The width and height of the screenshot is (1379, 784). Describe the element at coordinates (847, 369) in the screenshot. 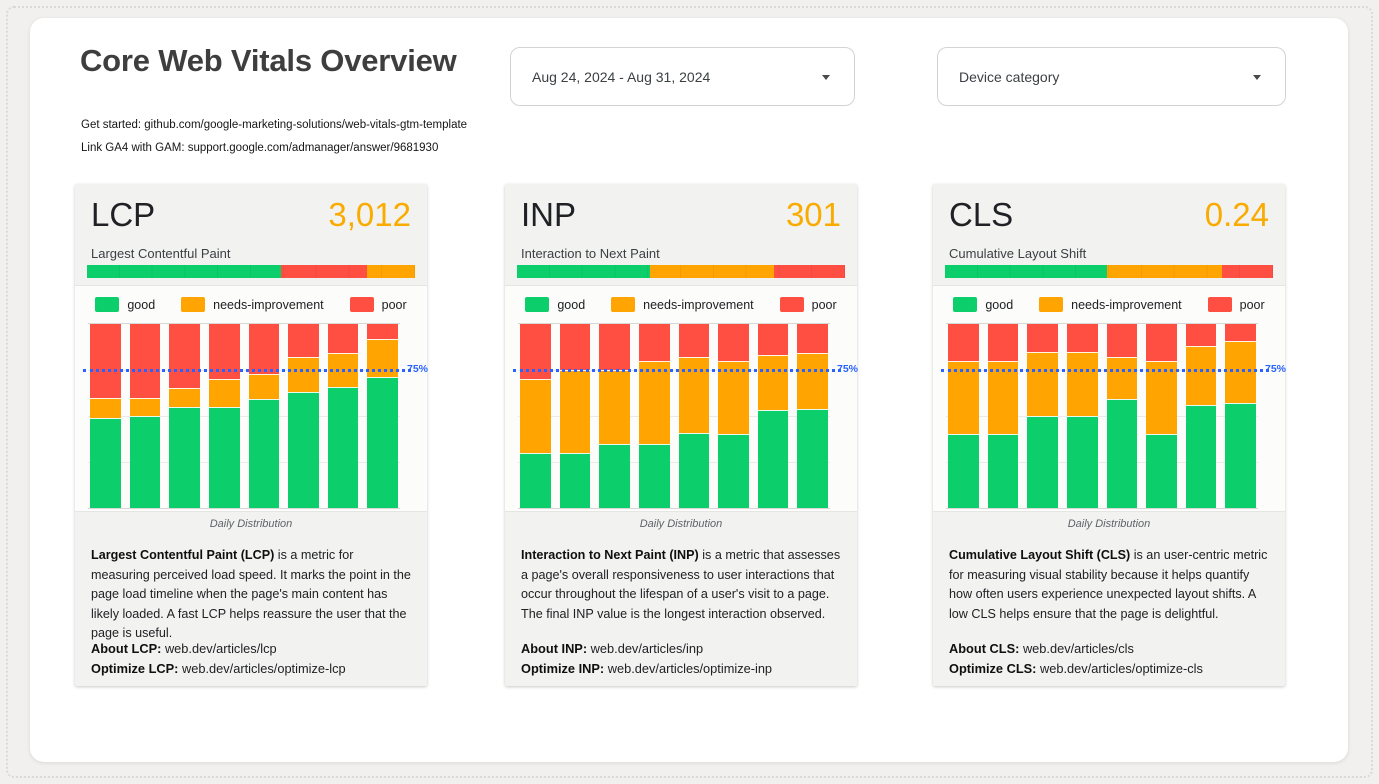

I see `reference-line-label: 75%` at that location.